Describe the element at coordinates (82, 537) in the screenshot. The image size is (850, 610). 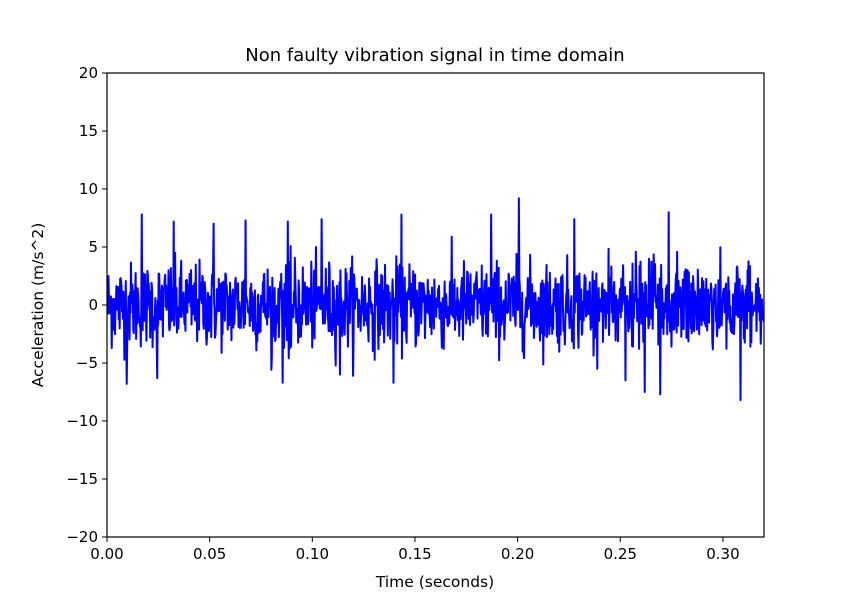
I see `y-tick-label: −20` at that location.